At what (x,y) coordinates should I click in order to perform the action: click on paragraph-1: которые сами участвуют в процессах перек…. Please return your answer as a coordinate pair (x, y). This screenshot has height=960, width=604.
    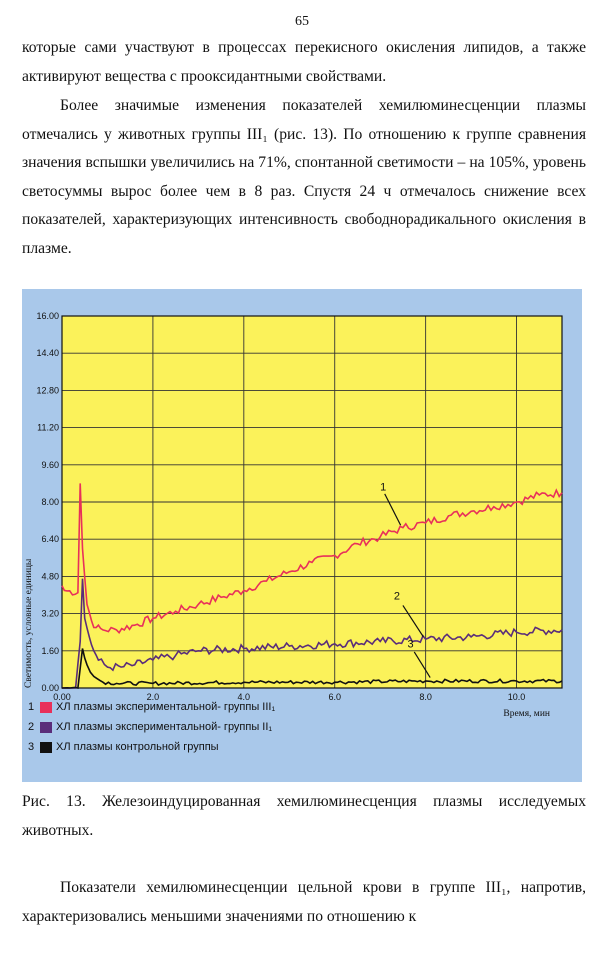
    Looking at the image, I should click on (304, 62).